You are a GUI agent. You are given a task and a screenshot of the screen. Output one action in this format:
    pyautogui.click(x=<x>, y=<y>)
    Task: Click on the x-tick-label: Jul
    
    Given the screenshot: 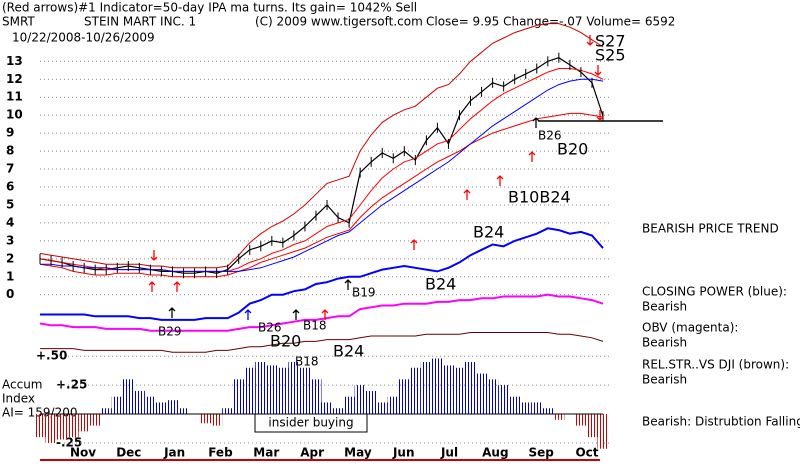 What is the action you would take?
    pyautogui.click(x=449, y=453)
    